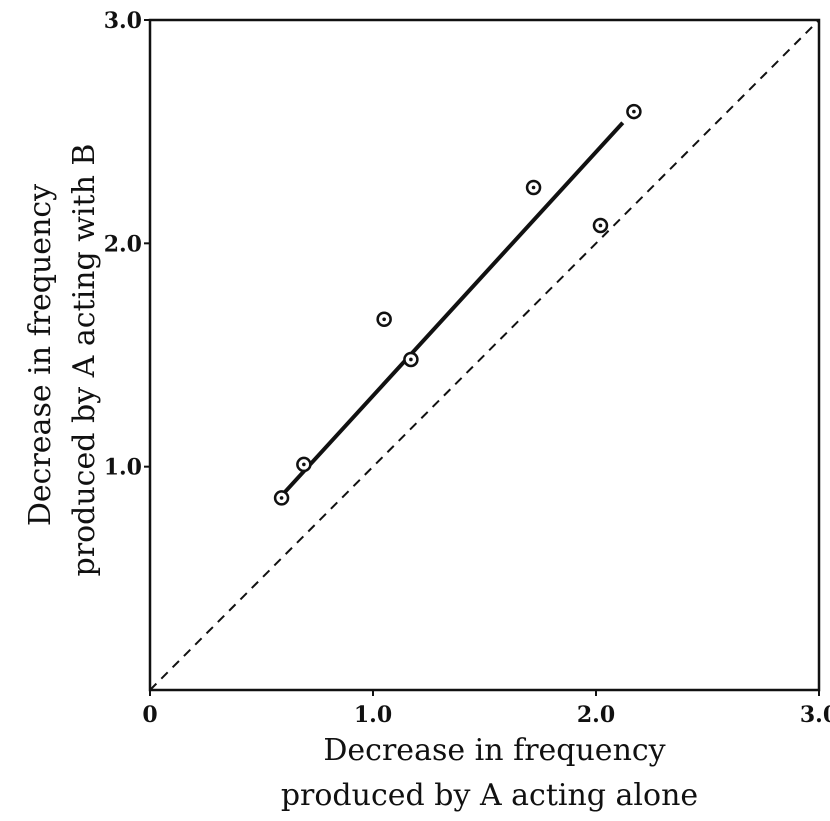 The height and width of the screenshot is (821, 830). I want to click on y-axis-title-line-1: Decrease in frequency, so click(40, 355).